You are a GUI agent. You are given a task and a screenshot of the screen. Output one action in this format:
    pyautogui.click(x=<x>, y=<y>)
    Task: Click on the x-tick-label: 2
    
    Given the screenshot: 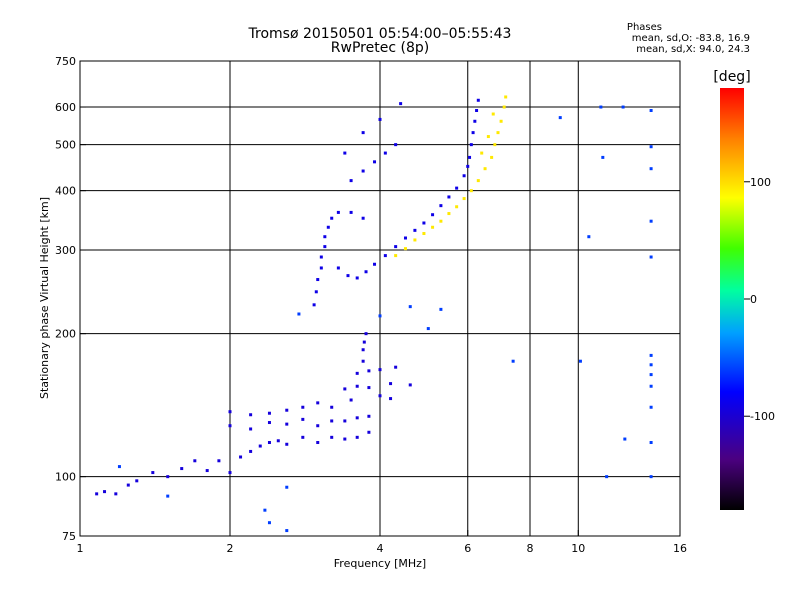 What is the action you would take?
    pyautogui.click(x=230, y=548)
    